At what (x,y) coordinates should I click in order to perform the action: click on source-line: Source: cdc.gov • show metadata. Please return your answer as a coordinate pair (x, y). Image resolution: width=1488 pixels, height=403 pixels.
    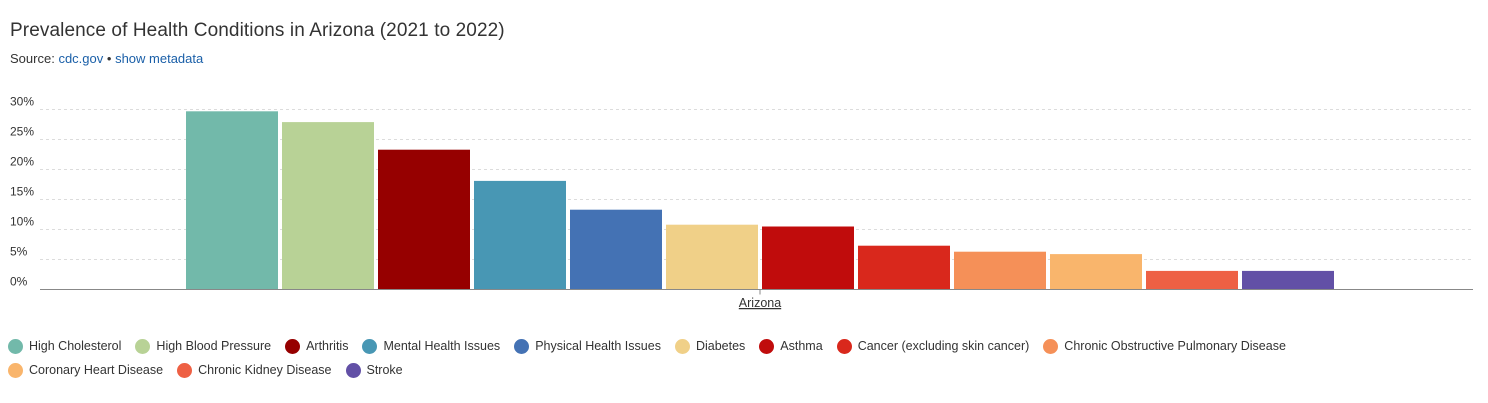
    Looking at the image, I should click on (106, 58).